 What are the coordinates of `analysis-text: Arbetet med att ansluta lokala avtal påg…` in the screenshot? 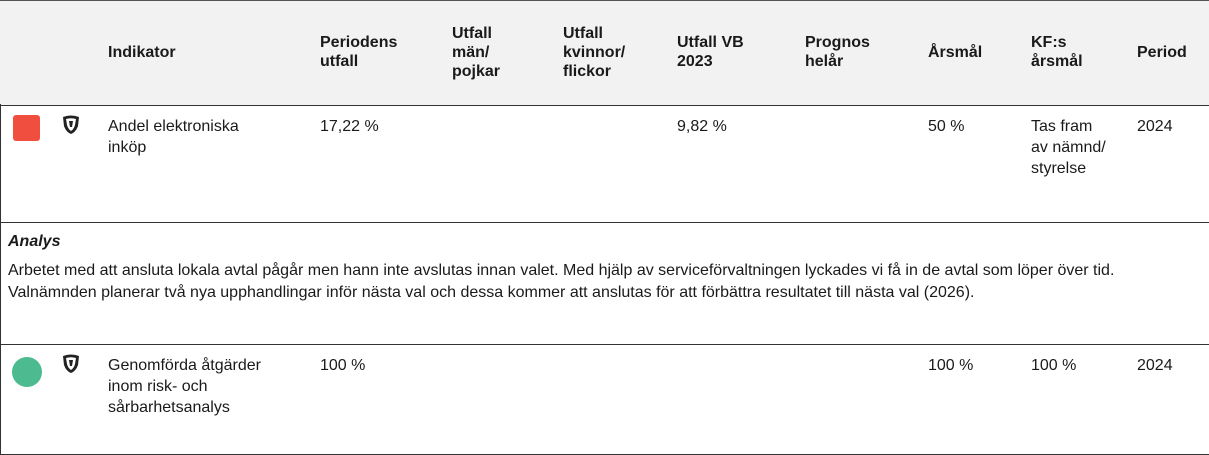 It's located at (561, 281).